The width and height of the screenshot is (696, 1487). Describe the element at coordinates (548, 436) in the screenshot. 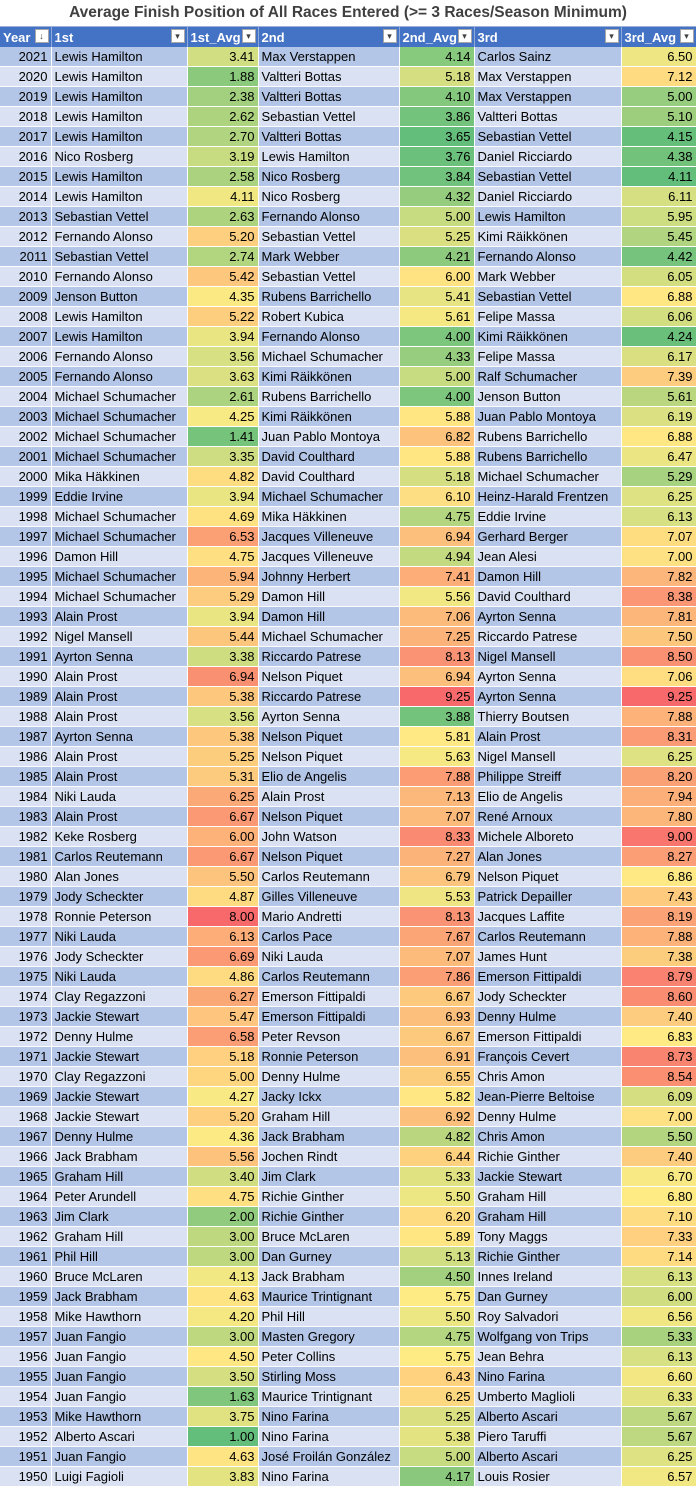

I see `cell-3rd-driver: Rubens Barrichello` at that location.